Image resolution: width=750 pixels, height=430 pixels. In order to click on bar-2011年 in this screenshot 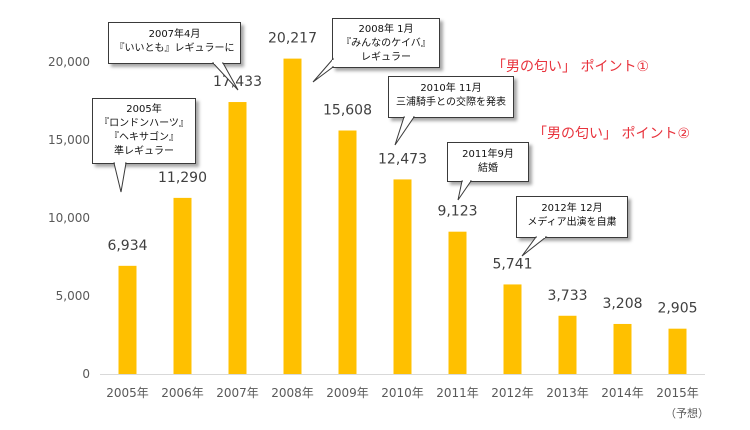, I will do `click(457, 302)`.